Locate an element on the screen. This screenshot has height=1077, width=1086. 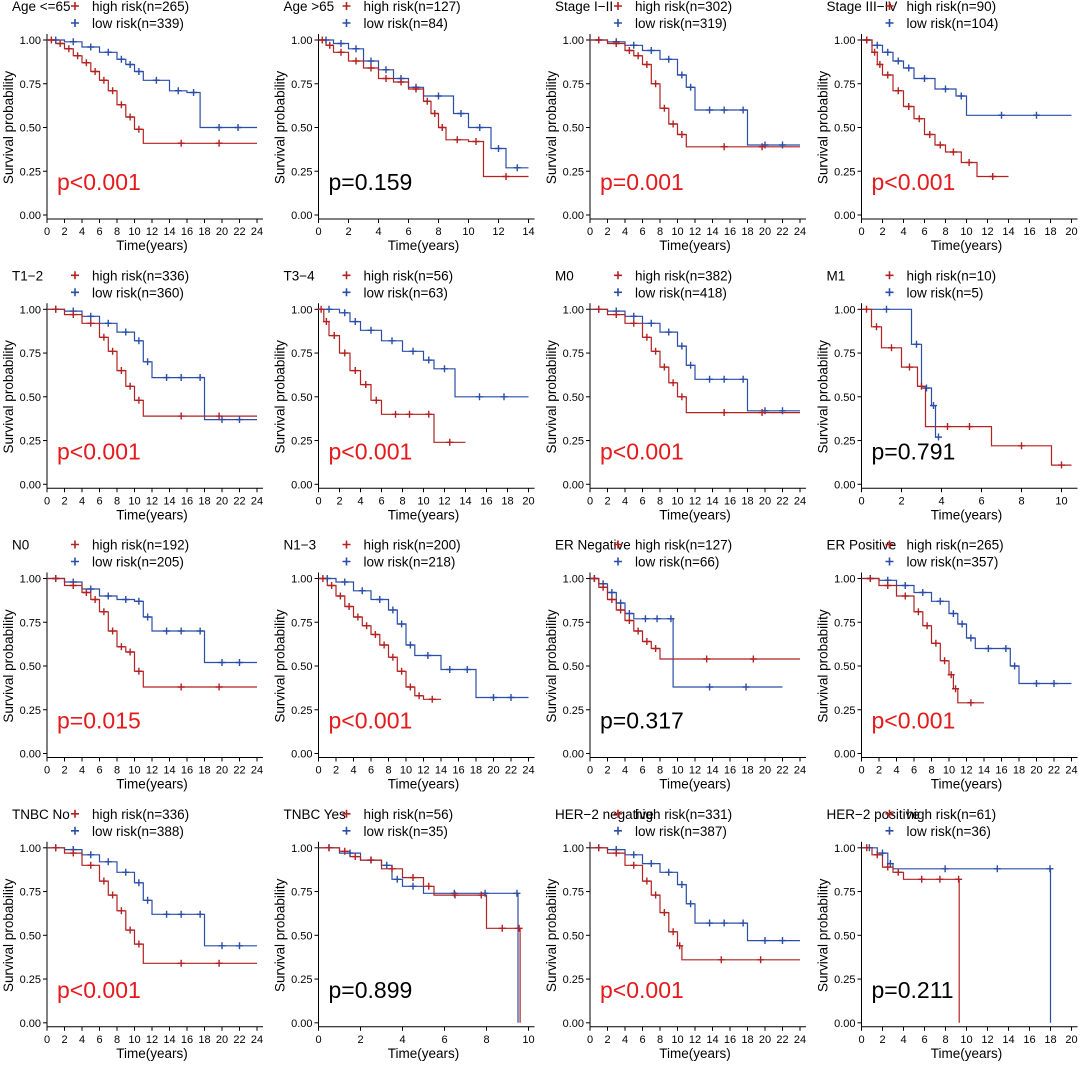
legend-high-swatch is located at coordinates (618, 813).